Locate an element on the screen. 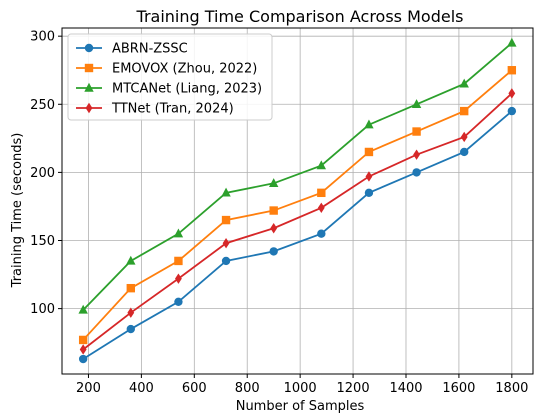 The image size is (550, 420). legend-label: MTCANet (Liang, 2023) is located at coordinates (187, 89).